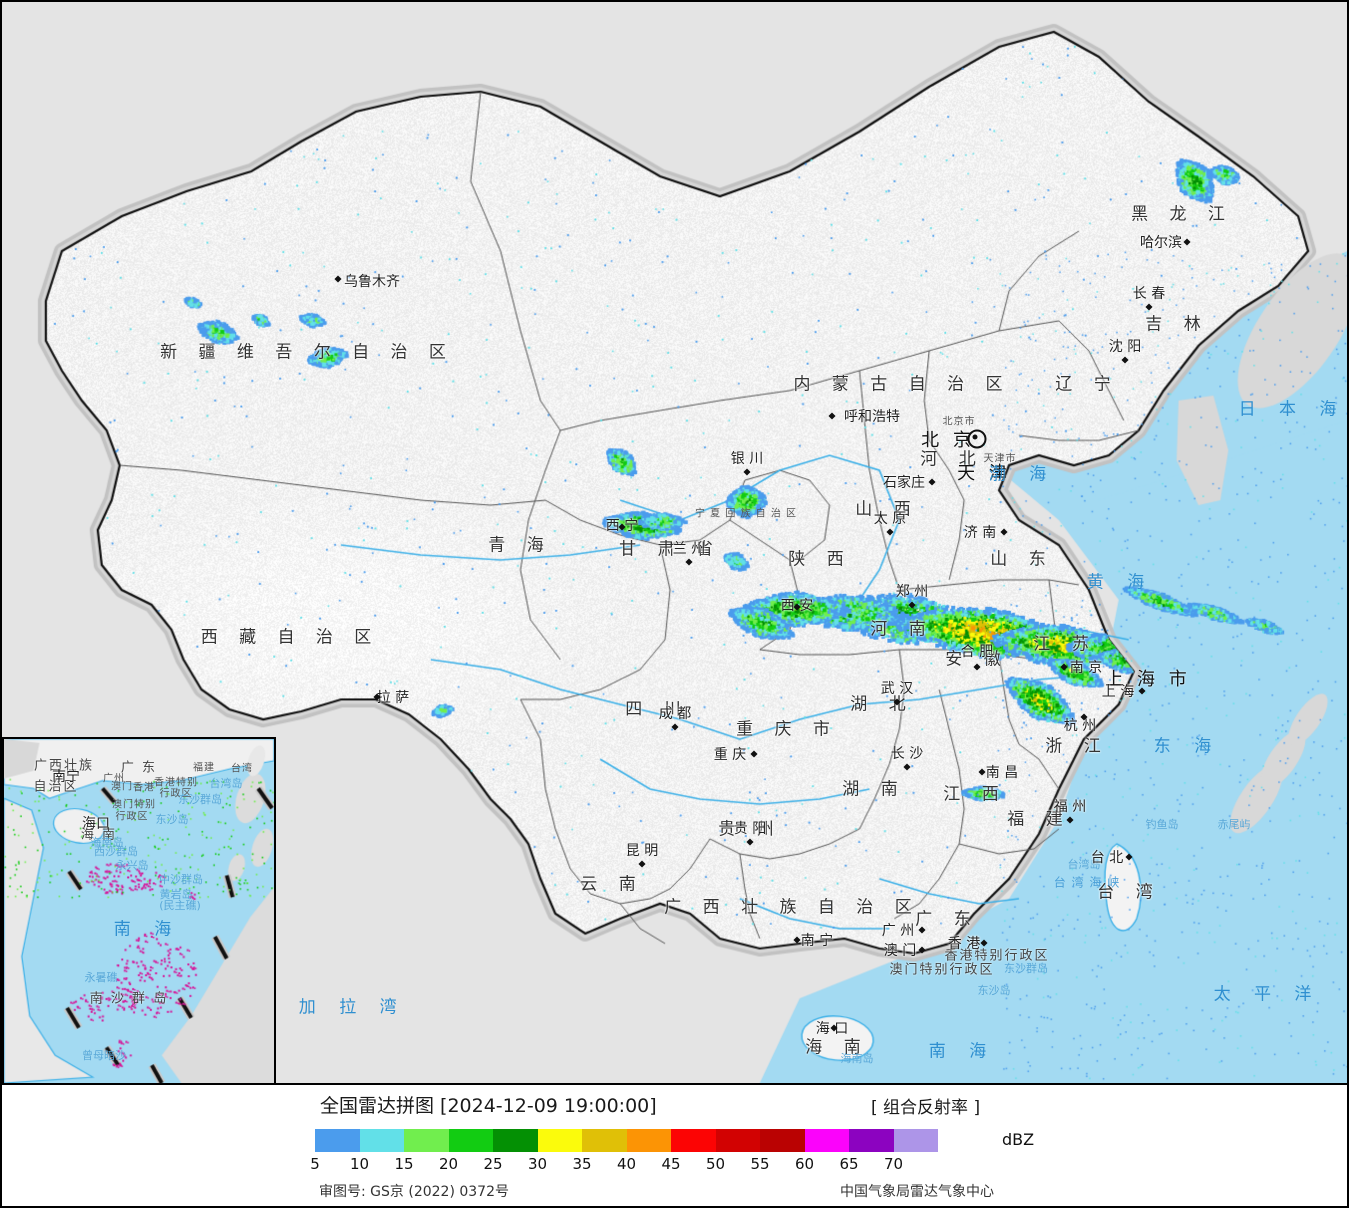 This screenshot has width=1349, height=1208. I want to click on colorbar-tick: 20, so click(448, 1164).